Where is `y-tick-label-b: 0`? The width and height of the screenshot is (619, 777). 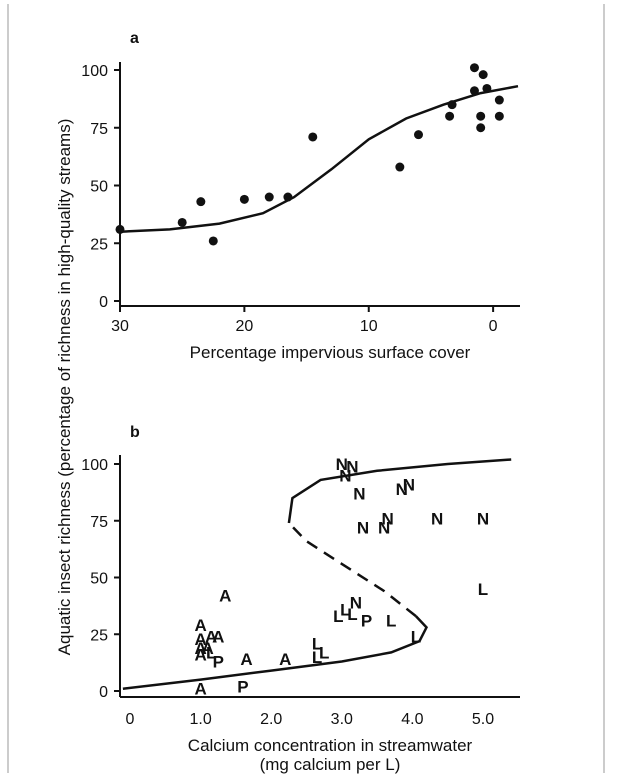 y-tick-label-b: 0 is located at coordinates (103, 692).